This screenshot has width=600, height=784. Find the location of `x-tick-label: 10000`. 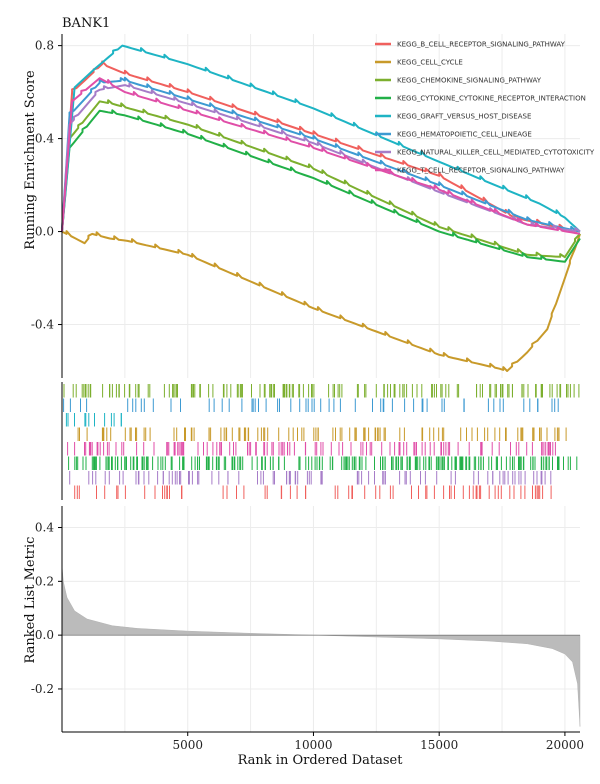

x-tick-label: 10000 is located at coordinates (313, 745).